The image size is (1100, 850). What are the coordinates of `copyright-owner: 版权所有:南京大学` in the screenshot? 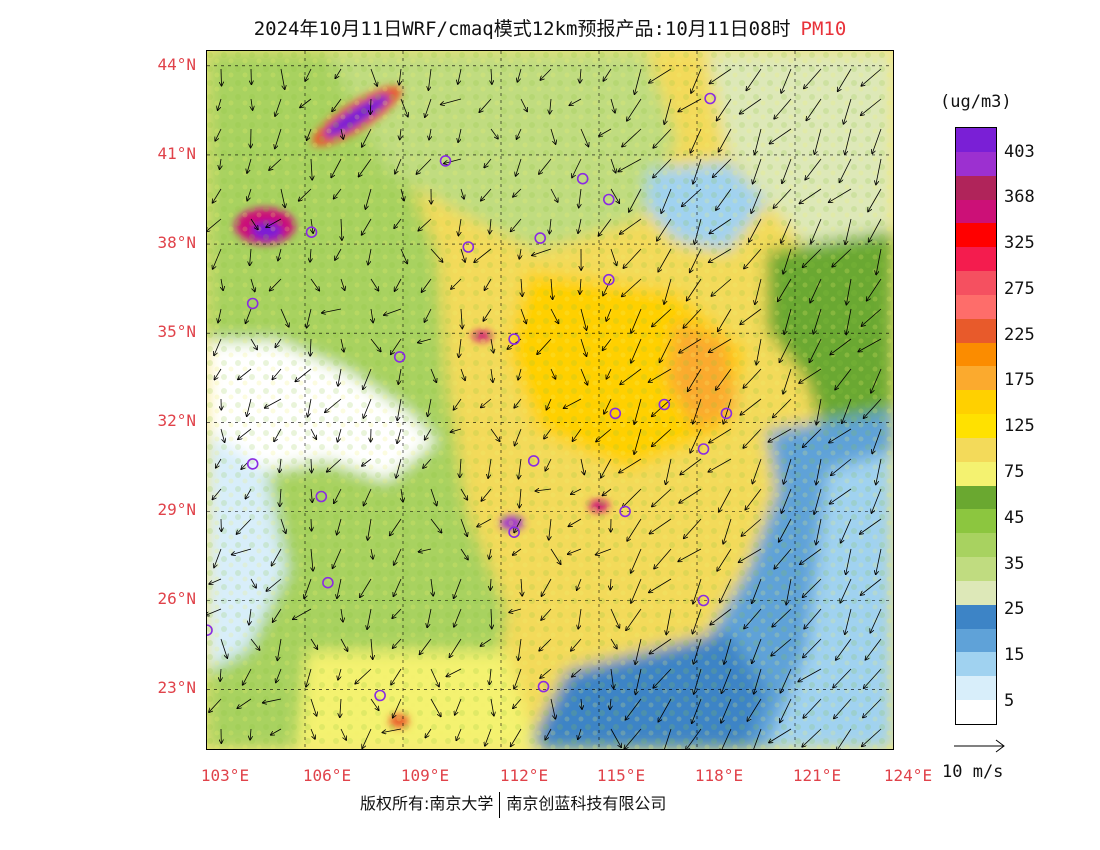 It's located at (427, 803).